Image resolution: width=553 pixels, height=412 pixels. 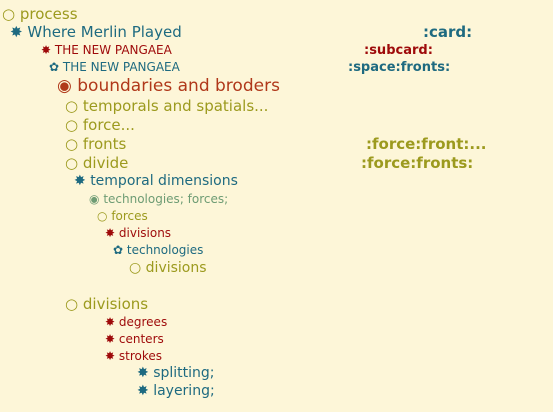 What do you see at coordinates (184, 391) in the screenshot?
I see `node-label: layering;` at bounding box center [184, 391].